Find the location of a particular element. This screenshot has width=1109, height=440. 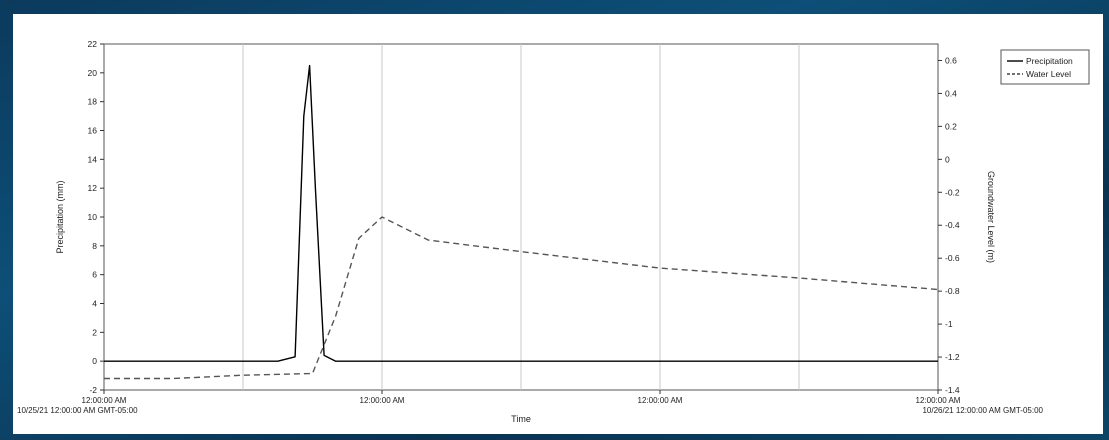

right-axis-label: Groundwater Level (m) is located at coordinates (991, 217).